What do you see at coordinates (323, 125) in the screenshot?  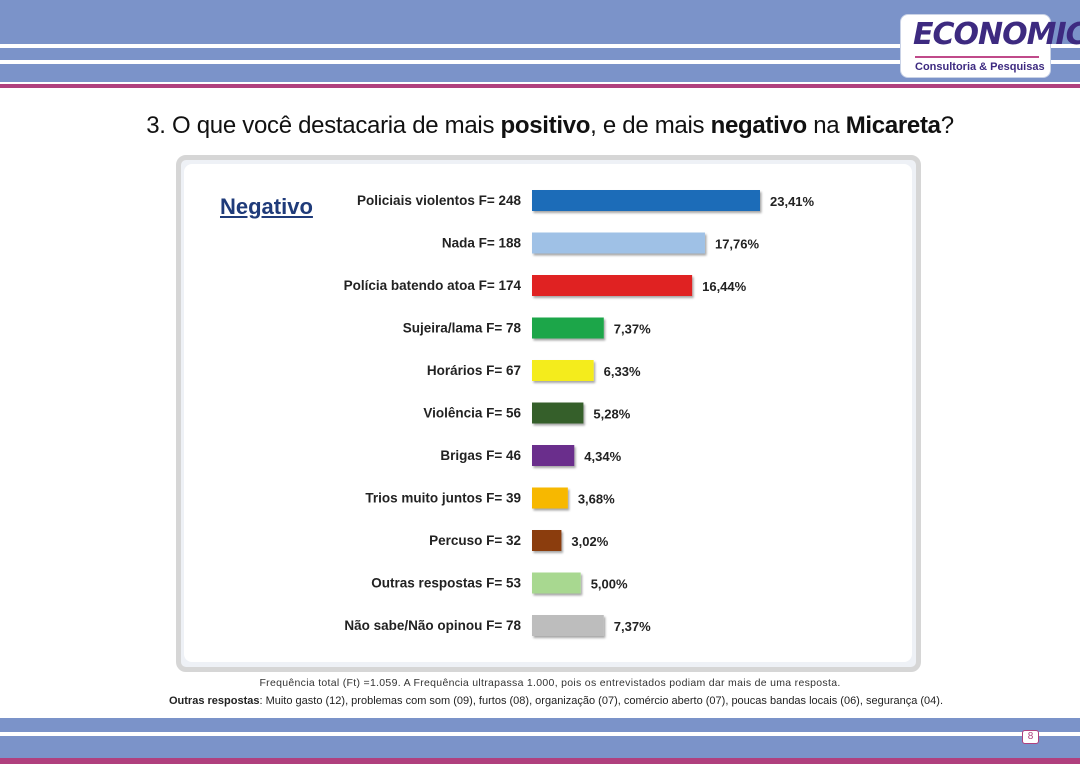 I see `title-text: 3. O que você destacaria de mais` at bounding box center [323, 125].